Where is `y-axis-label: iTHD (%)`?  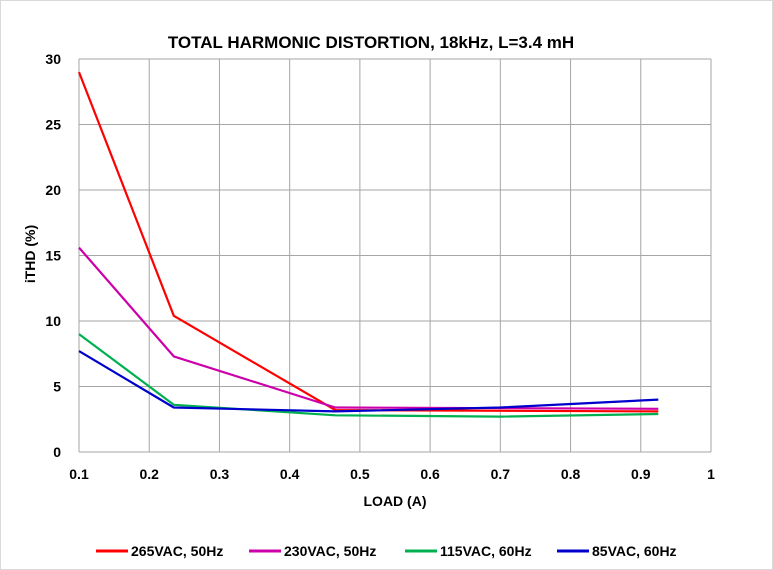 y-axis-label: iTHD (%) is located at coordinates (30, 254).